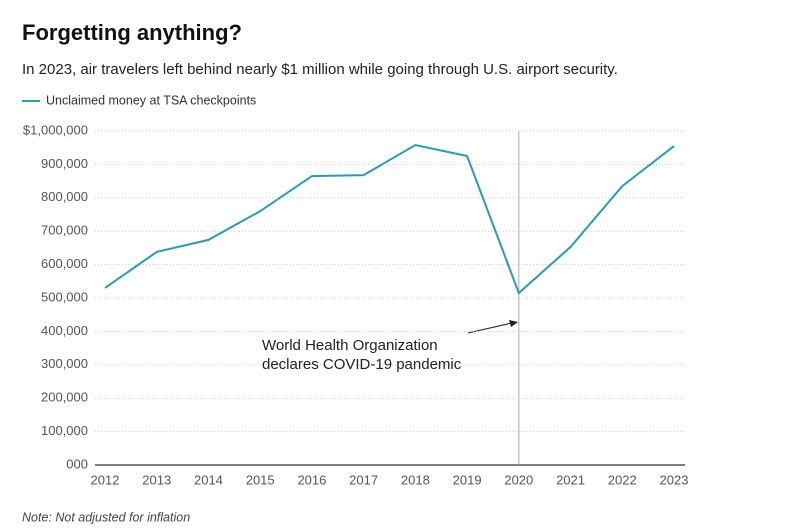 The image size is (800, 530). I want to click on x-tick-label: 2022, so click(622, 479).